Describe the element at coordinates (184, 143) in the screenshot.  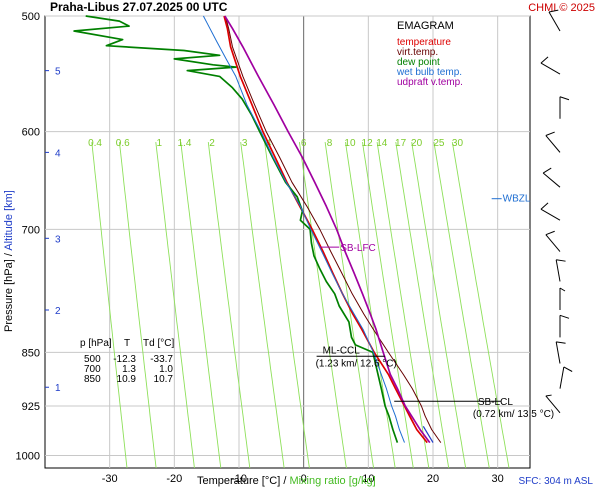
I see `mixing-ratio-label: 1.4` at that location.